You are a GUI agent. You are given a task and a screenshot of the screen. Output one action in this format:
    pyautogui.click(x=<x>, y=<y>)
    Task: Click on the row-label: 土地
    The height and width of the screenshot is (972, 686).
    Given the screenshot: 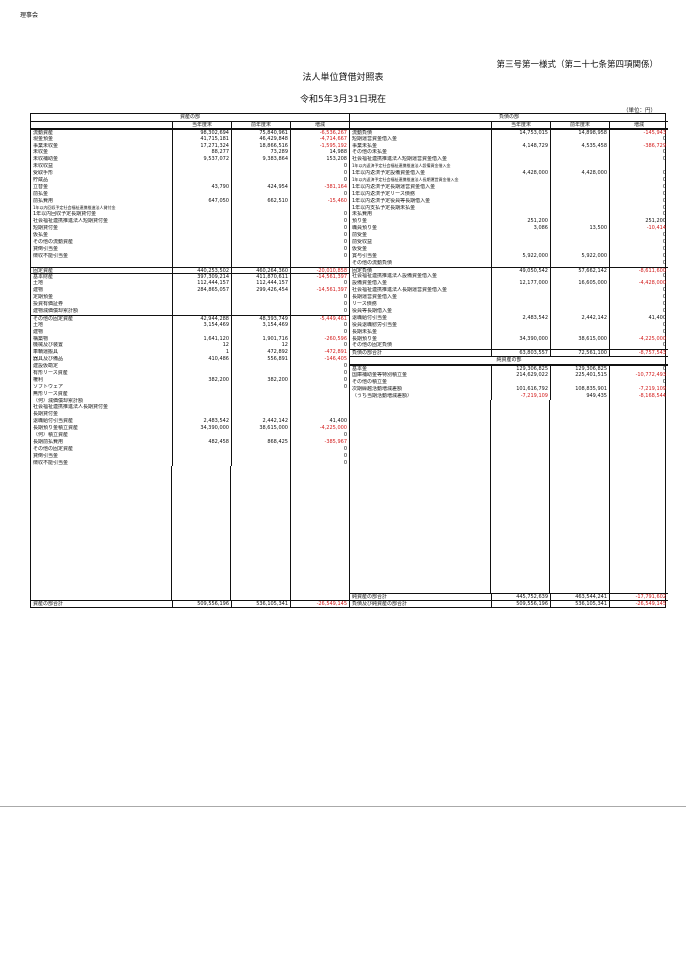 What is the action you would take?
    pyautogui.click(x=38, y=324)
    